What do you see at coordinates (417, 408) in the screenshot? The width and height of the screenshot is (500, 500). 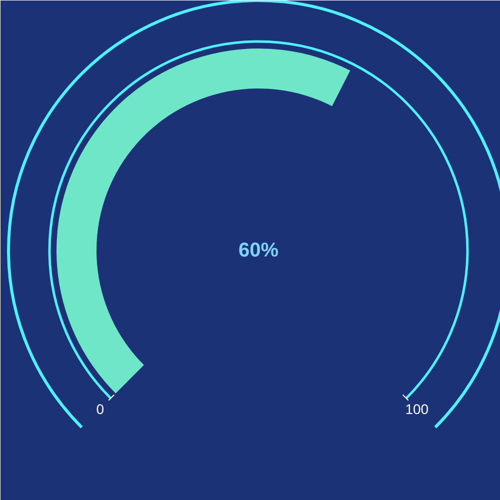 I see `text: 100` at bounding box center [417, 408].